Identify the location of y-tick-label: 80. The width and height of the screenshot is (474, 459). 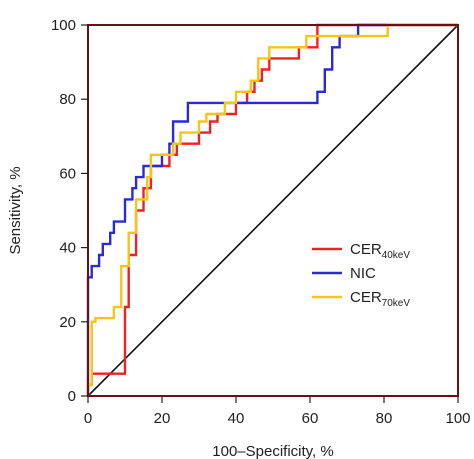
(67, 99).